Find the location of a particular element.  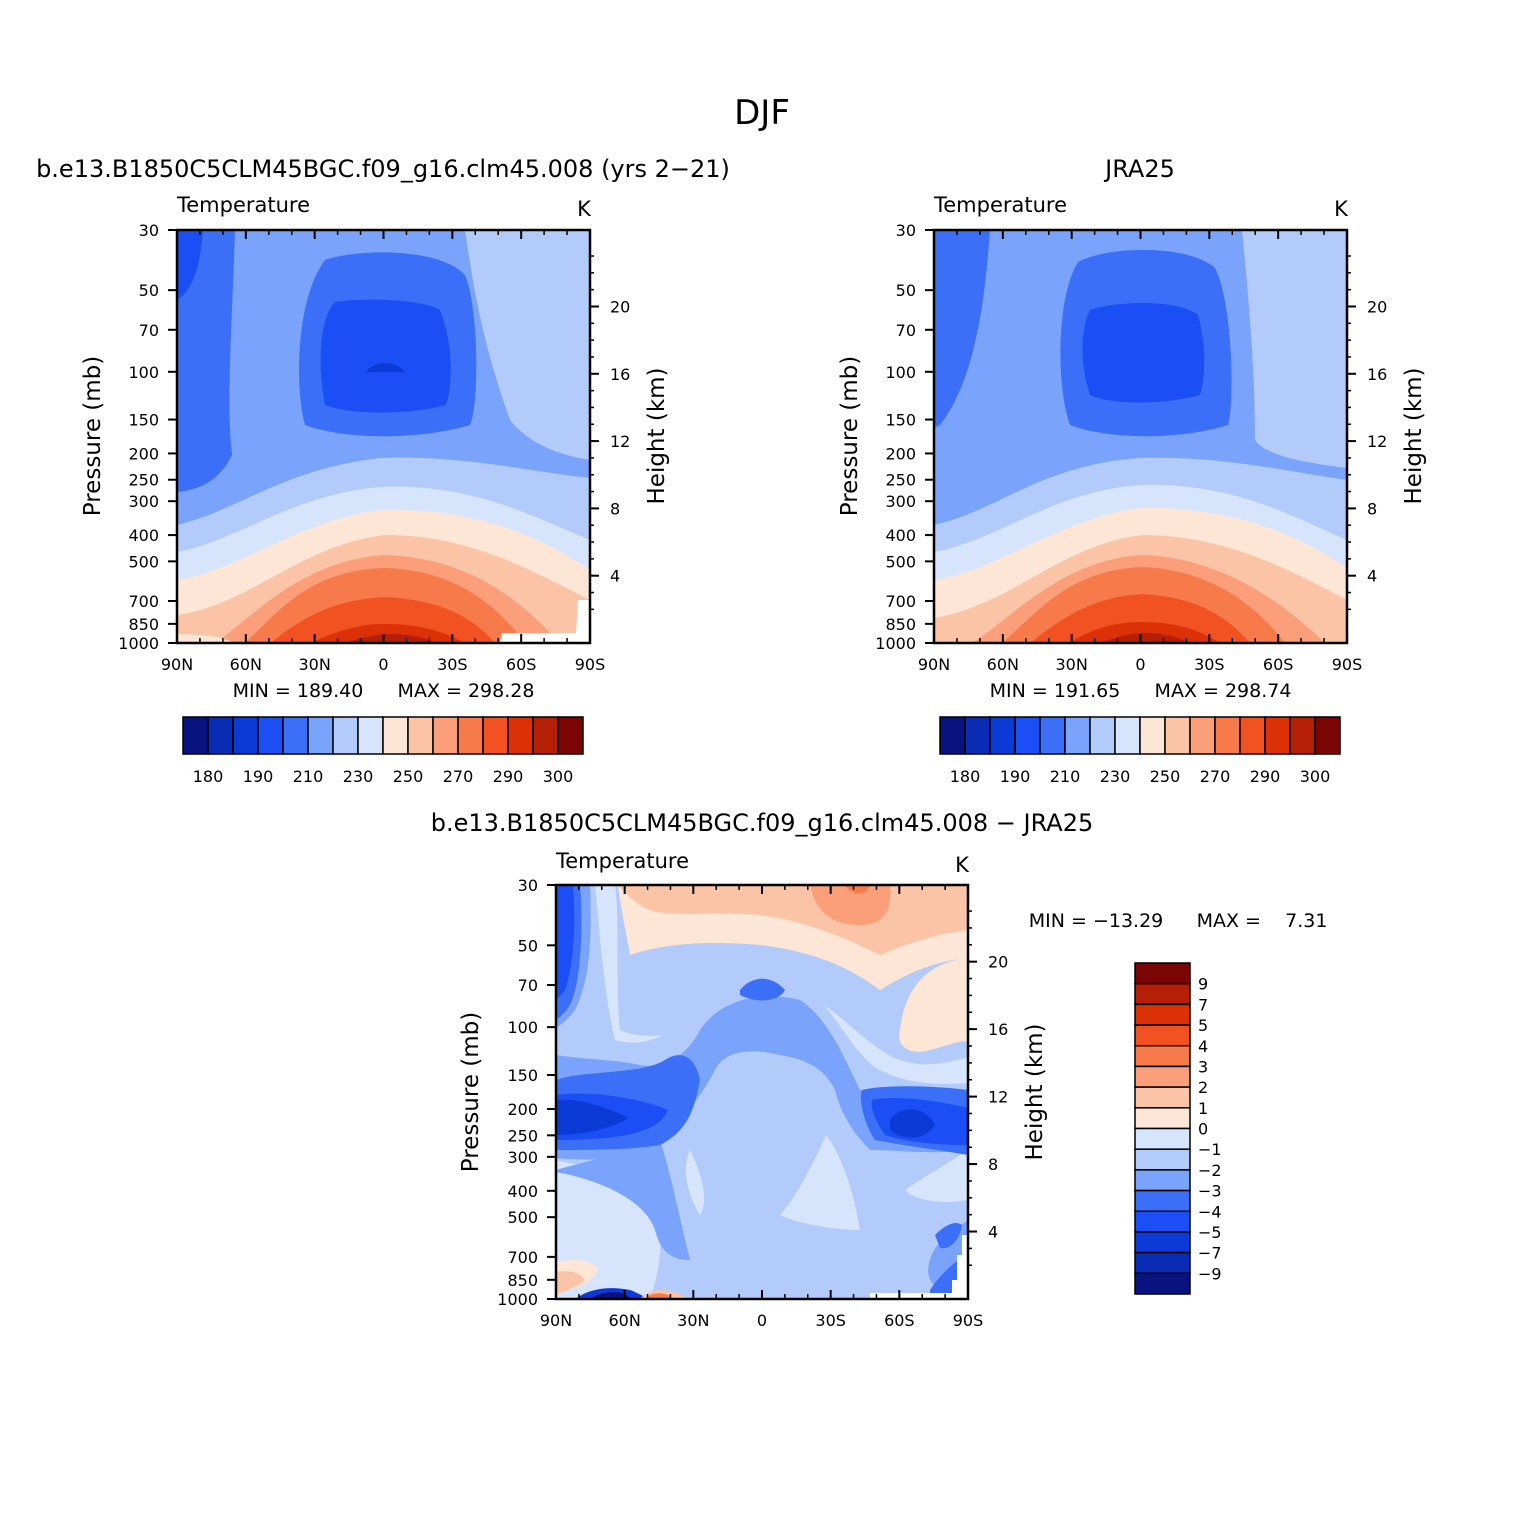

panel-model-units: K is located at coordinates (584, 209).